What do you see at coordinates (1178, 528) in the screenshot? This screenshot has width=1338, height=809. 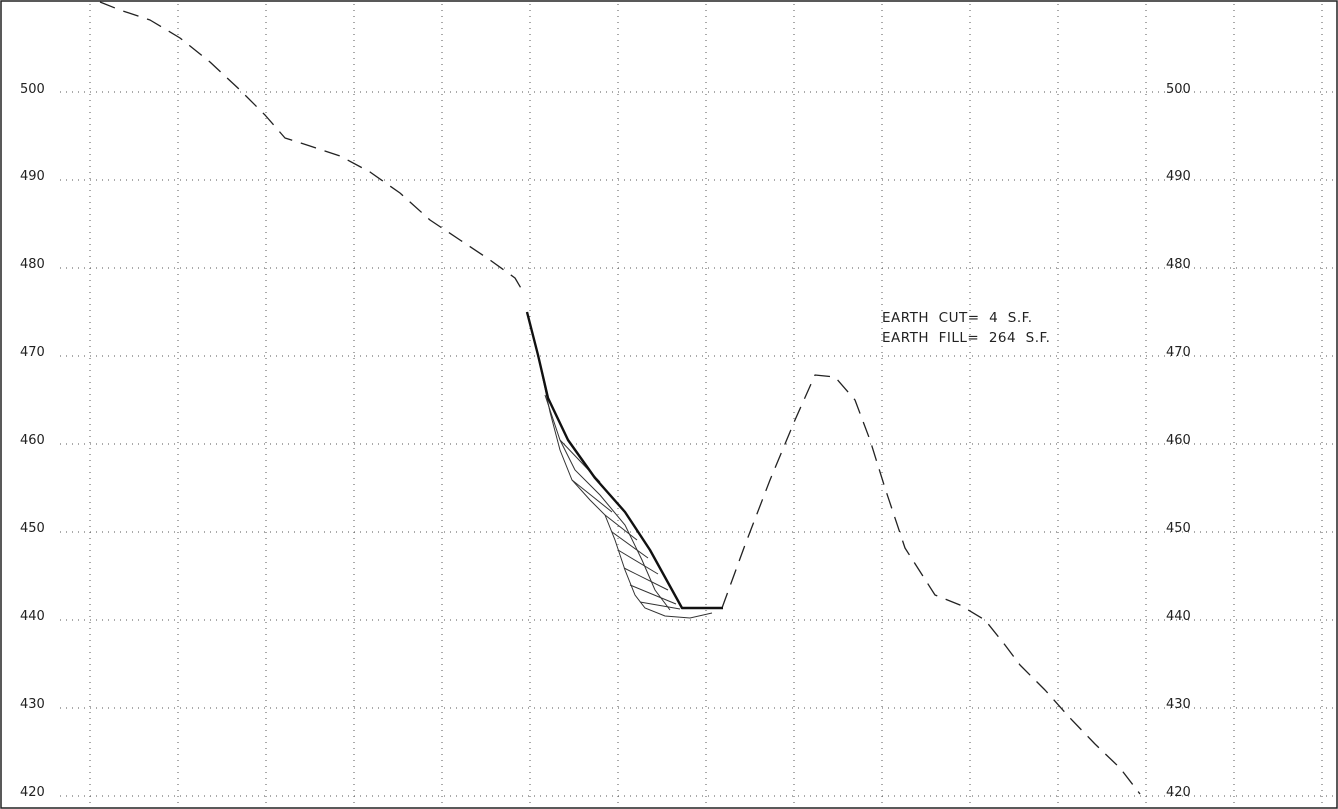 I see `right-label-450: 450` at bounding box center [1178, 528].